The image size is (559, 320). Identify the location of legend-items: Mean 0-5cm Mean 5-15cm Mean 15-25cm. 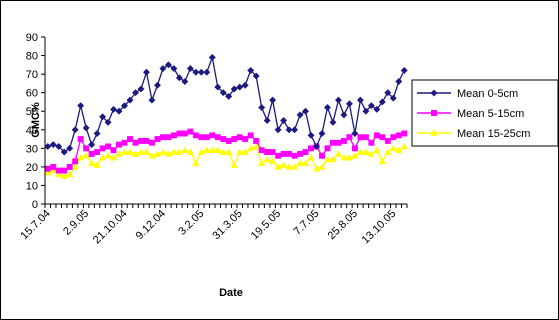
(473, 114).